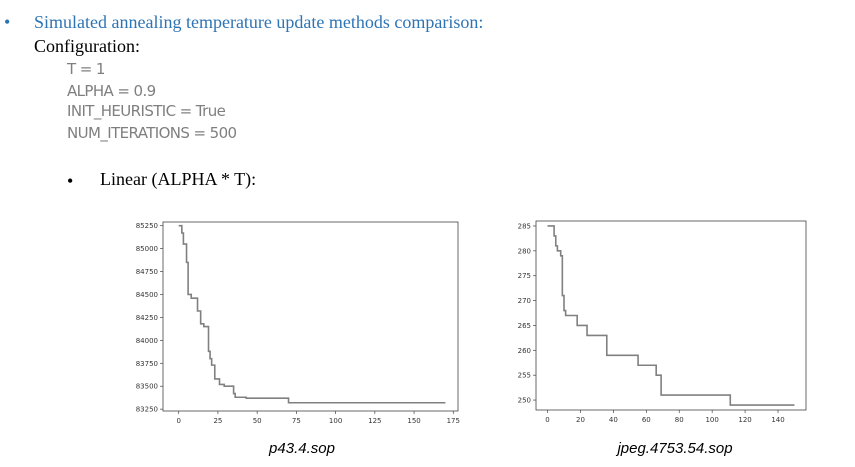  I want to click on configuration-label: Configuration:, so click(87, 46).